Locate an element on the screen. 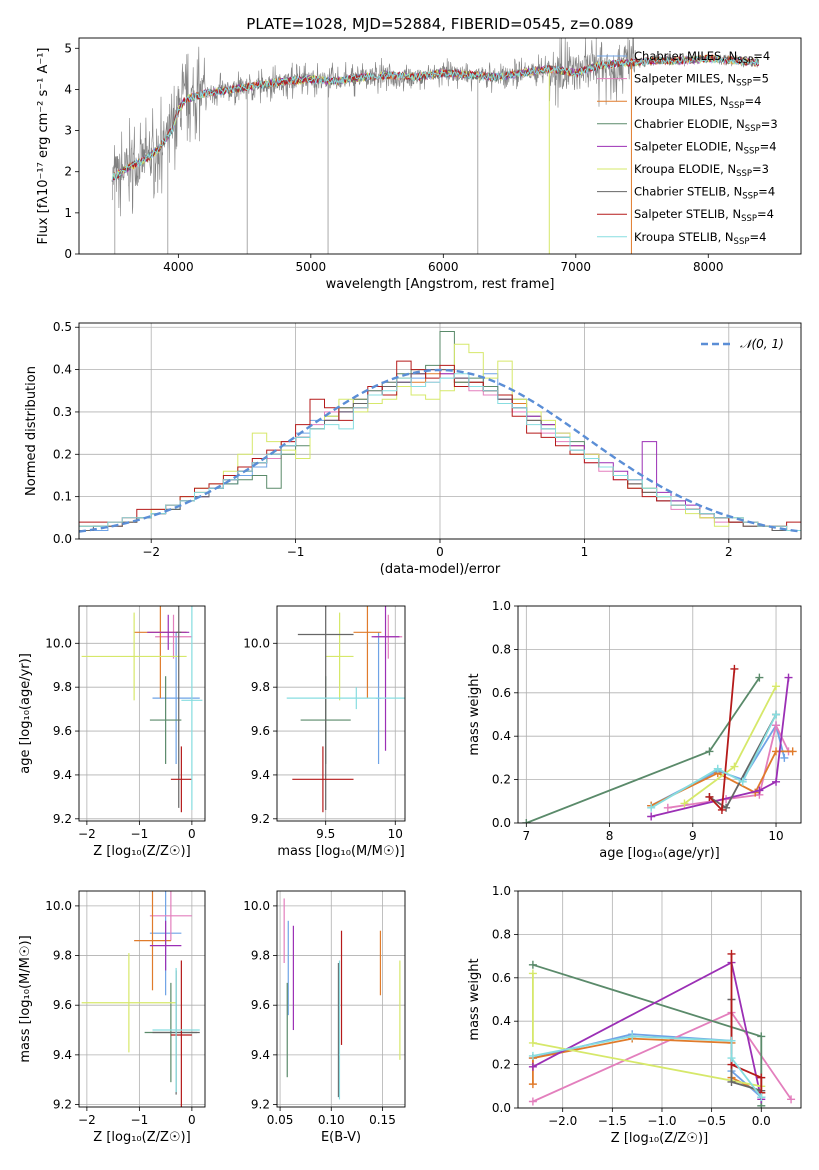 The image size is (819, 1170). series-salpeter-elodie is located at coordinates (720, 747).